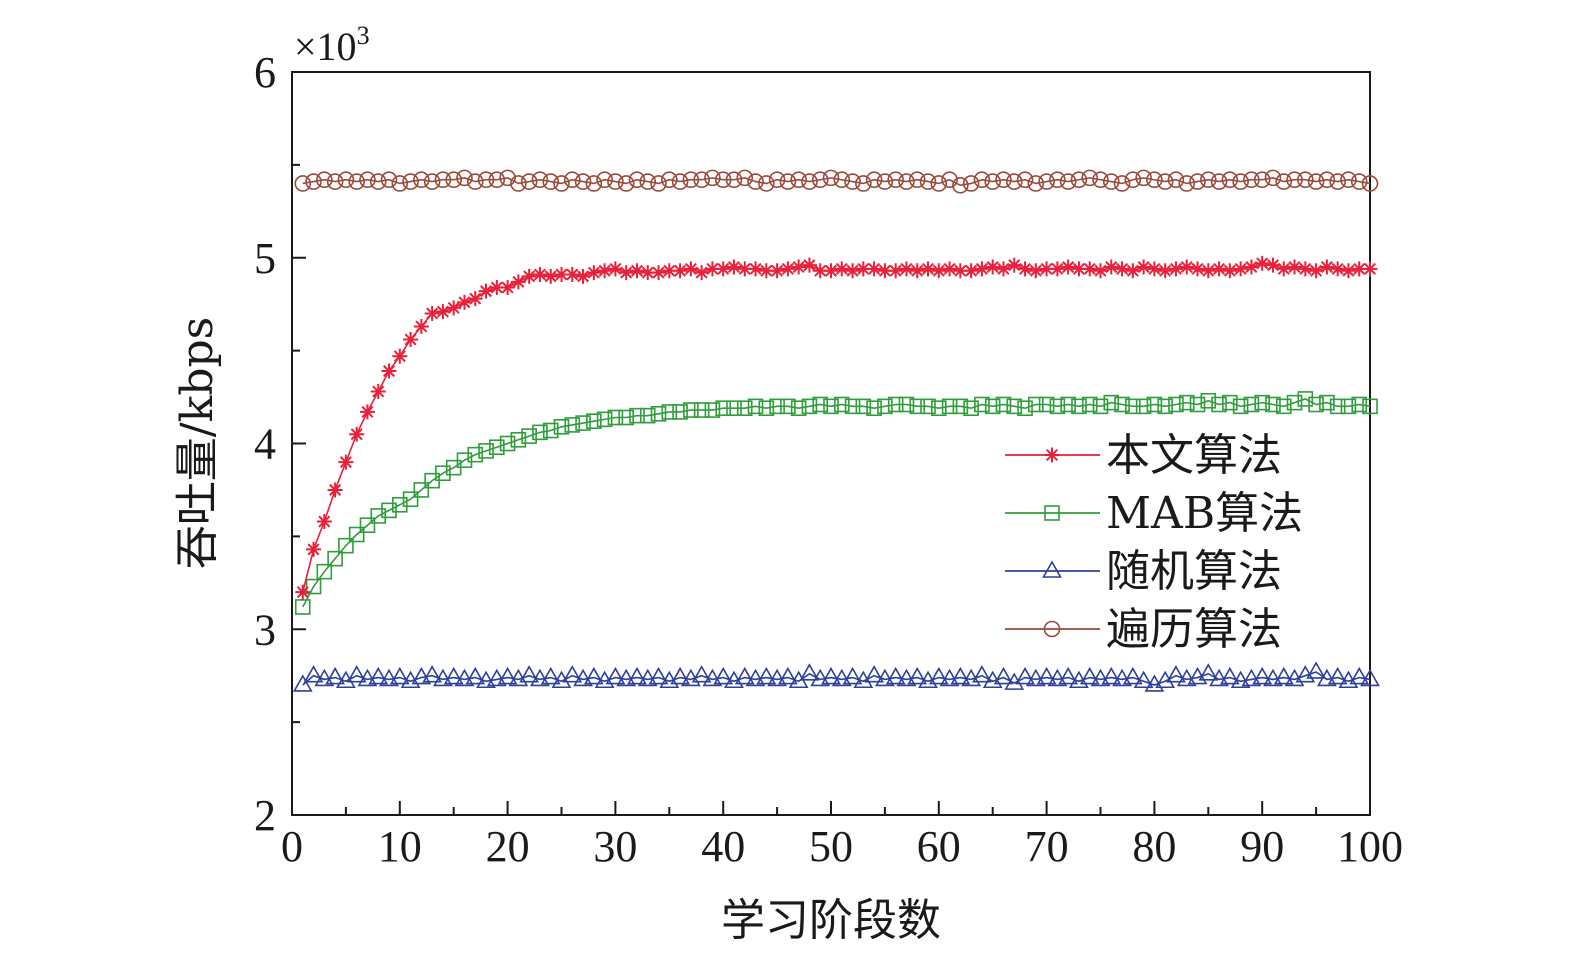 This screenshot has width=1575, height=958. Describe the element at coordinates (280, 444) in the screenshot. I see `y-axis: 2 3 4 5 6` at that location.